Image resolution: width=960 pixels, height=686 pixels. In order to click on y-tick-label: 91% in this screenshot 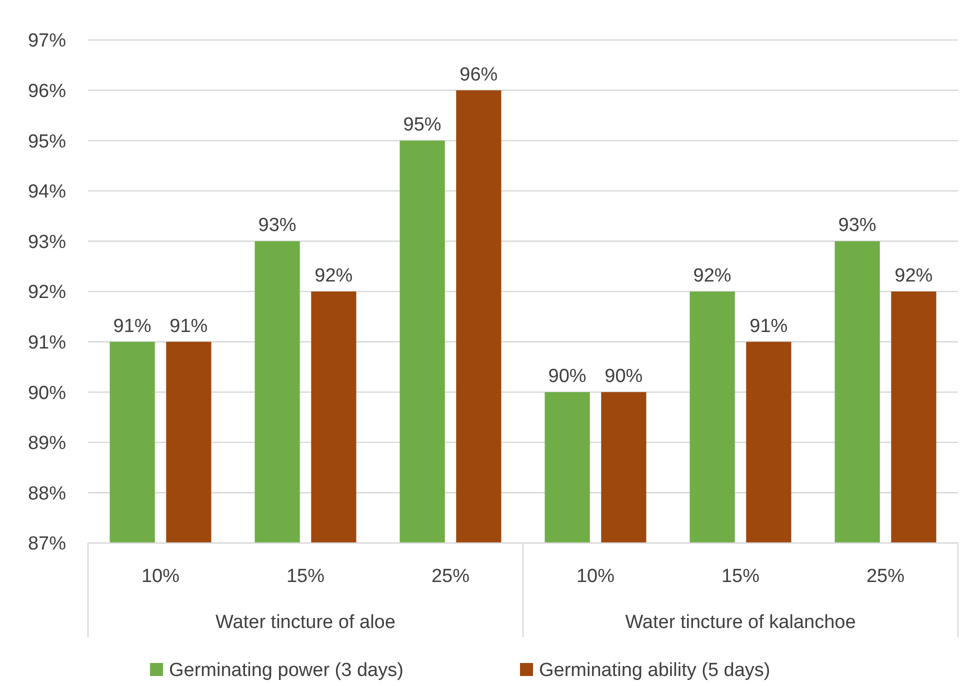, I will do `click(47, 343)`.